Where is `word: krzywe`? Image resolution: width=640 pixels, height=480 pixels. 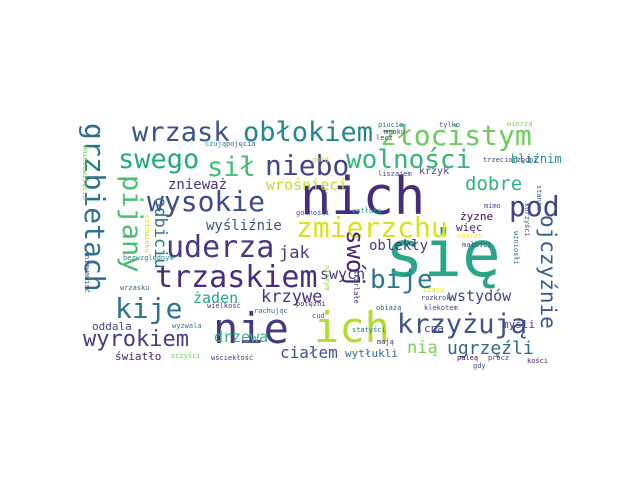
word: krzywe is located at coordinates (292, 297).